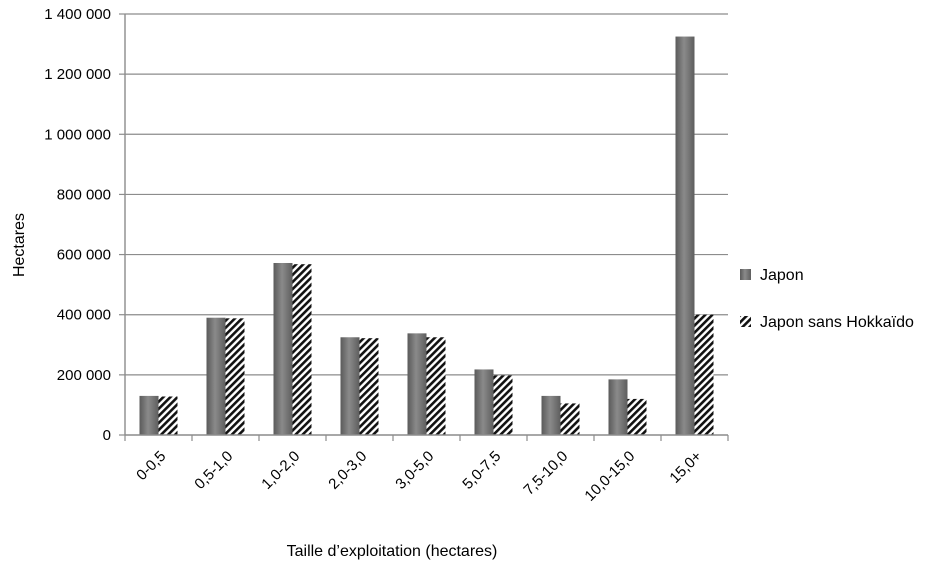 Image resolution: width=945 pixels, height=563 pixels. What do you see at coordinates (77, 134) in the screenshot?
I see `y-tick-label: 1 000 000` at bounding box center [77, 134].